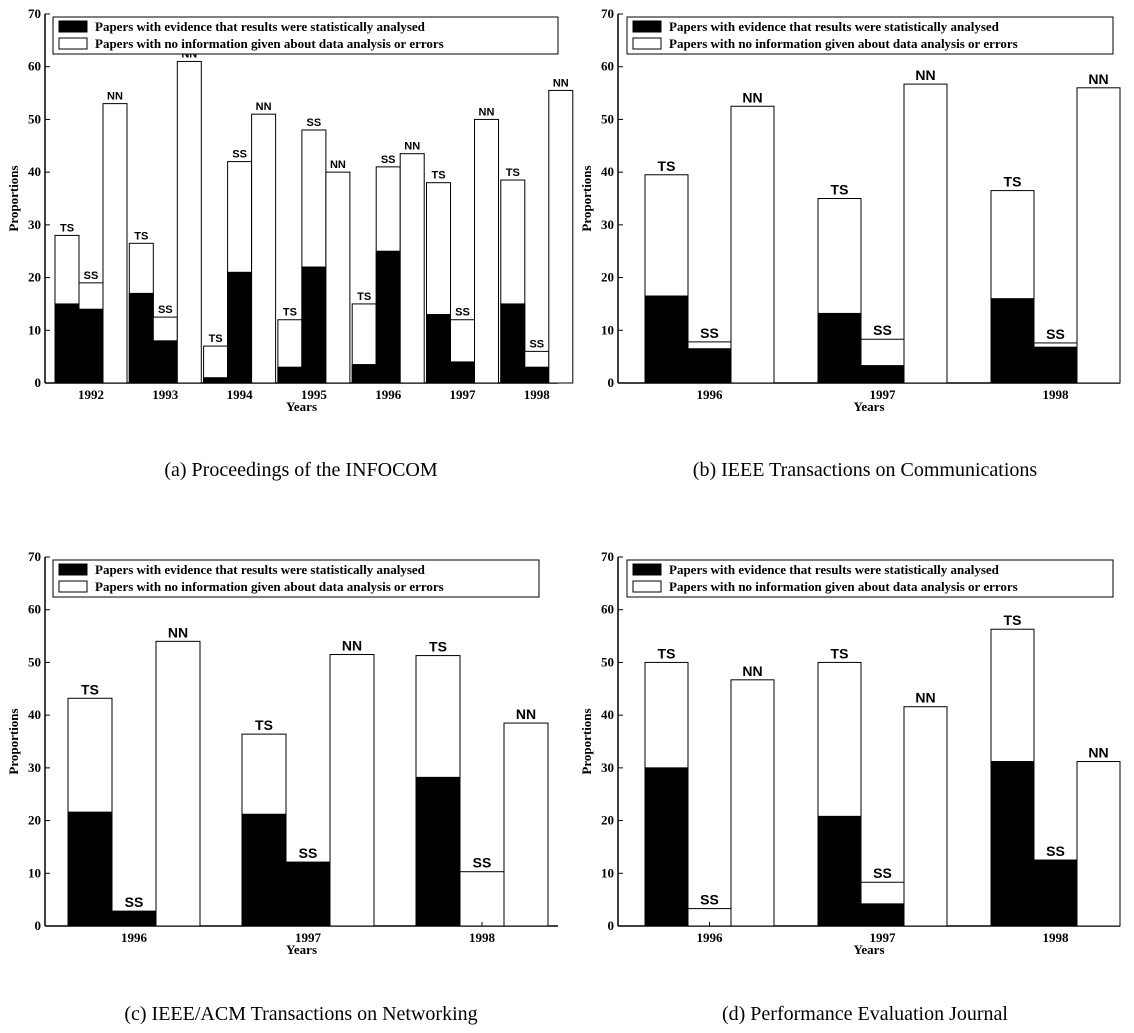 The height and width of the screenshot is (1033, 1134). Describe the element at coordinates (482, 937) in the screenshot. I see `x-tick-label: 1998` at that location.